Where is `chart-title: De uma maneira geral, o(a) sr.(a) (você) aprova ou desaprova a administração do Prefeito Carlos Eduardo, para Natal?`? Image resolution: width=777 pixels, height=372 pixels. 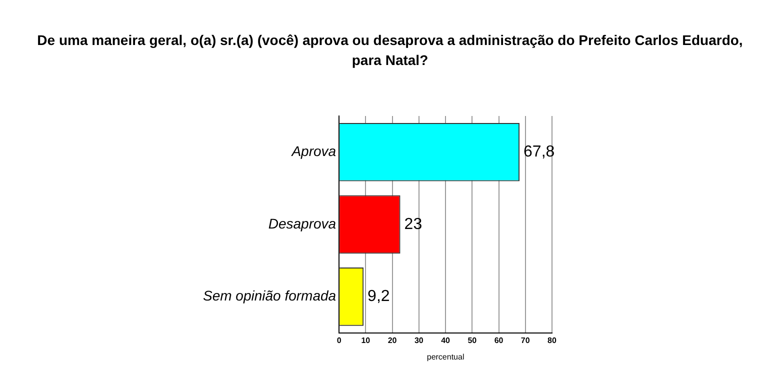 chart-title: De uma maneira geral, o(a) sr.(a) (você) aprova ou desaprova a administração do Prefeito Carlos Eduardo, para Natal? is located at coordinates (390, 50).